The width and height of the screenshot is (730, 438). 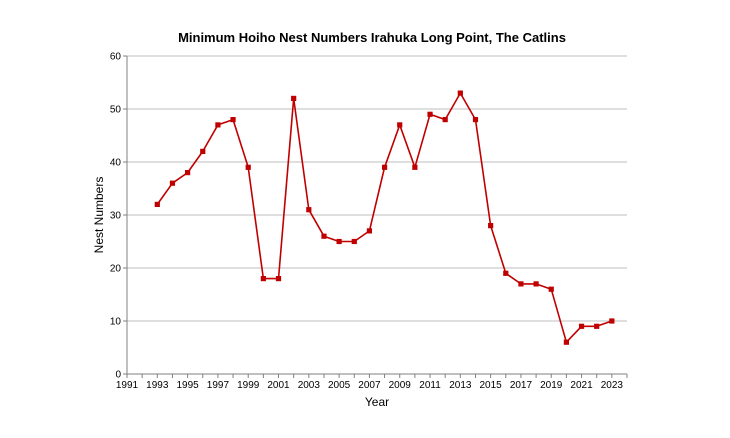 What do you see at coordinates (116, 322) in the screenshot?
I see `y-tick-label: 10` at bounding box center [116, 322].